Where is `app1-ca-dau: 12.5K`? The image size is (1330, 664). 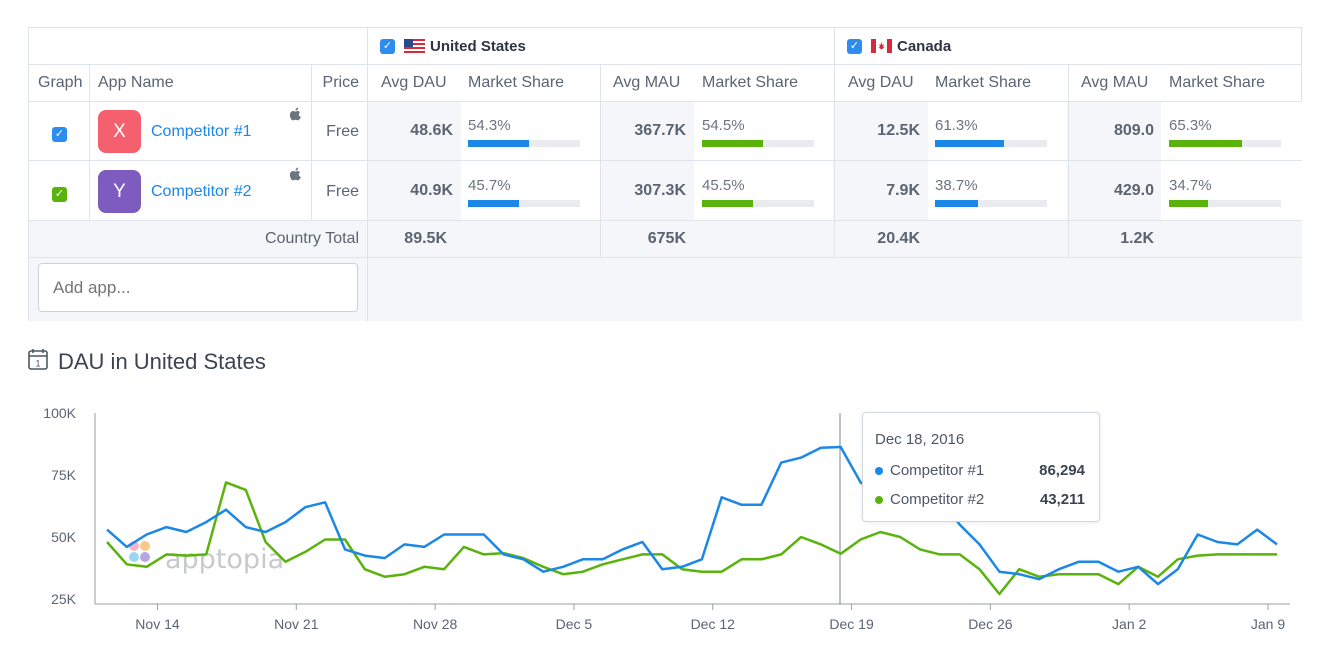 app1-ca-dau: 12.5K is located at coordinates (898, 130).